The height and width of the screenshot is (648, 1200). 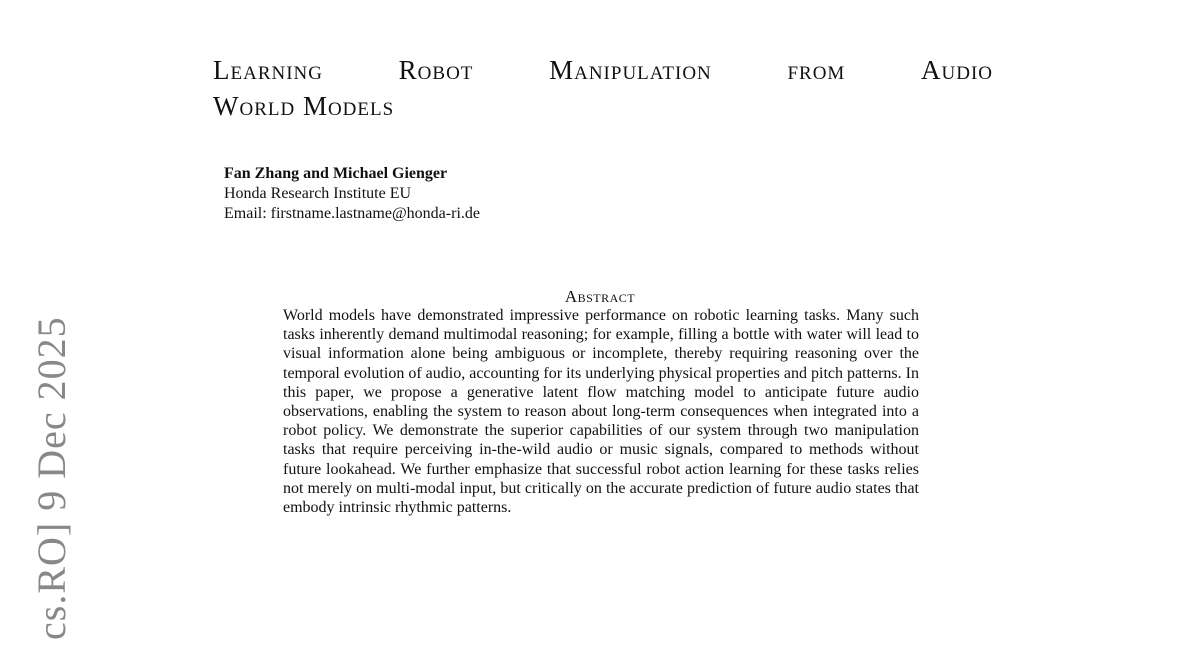 I want to click on title-word: from, so click(x=816, y=70).